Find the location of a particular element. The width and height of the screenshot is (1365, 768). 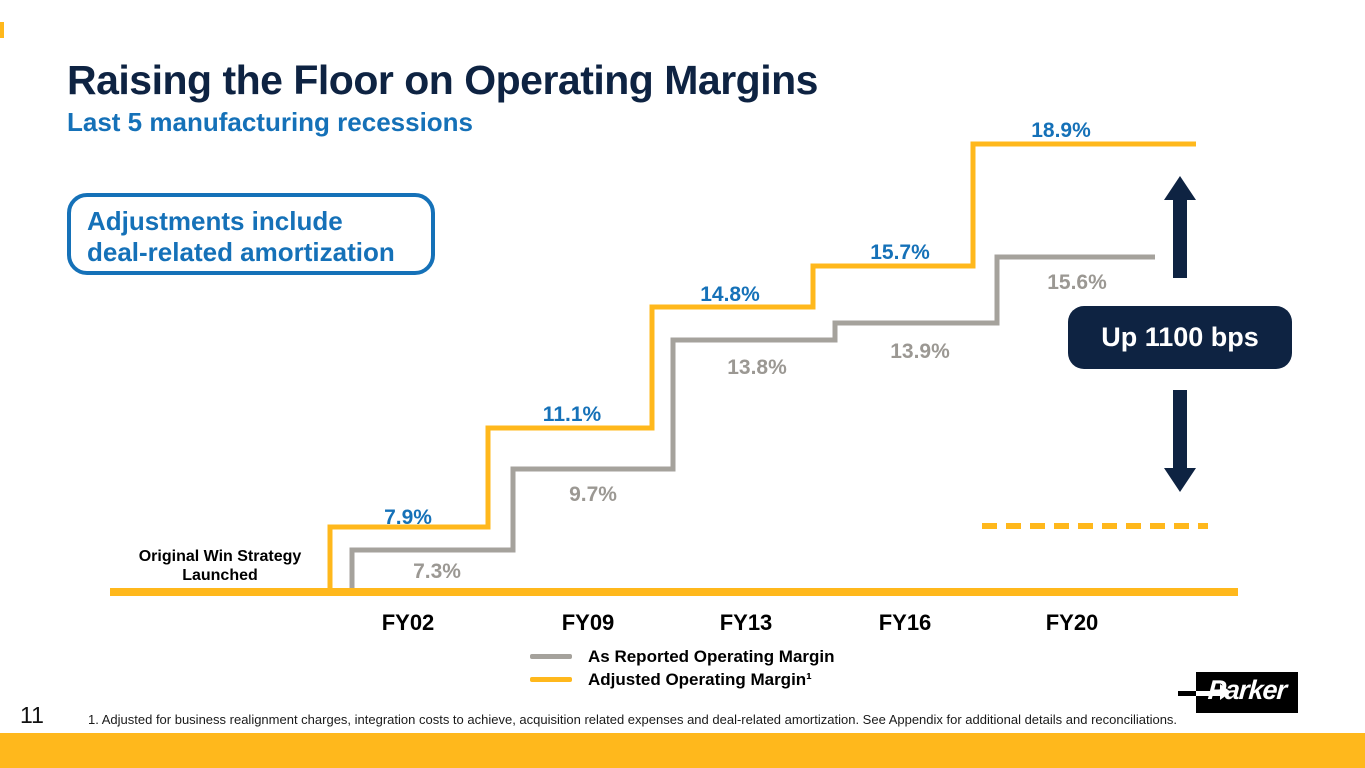

legend-row-reported: As Reported Operating Margin is located at coordinates (682, 656).